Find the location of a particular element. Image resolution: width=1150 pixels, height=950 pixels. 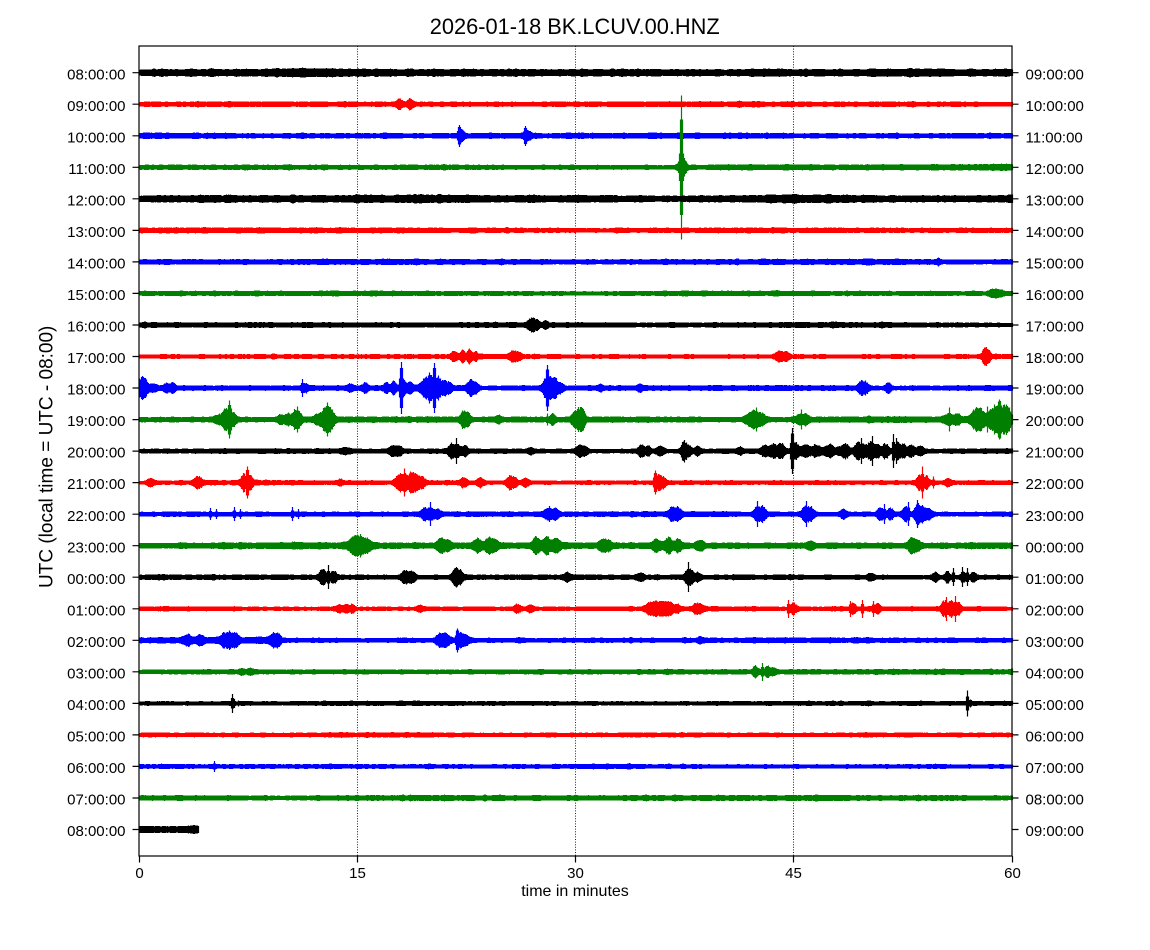

svg-text: 60 is located at coordinates (1012, 873).